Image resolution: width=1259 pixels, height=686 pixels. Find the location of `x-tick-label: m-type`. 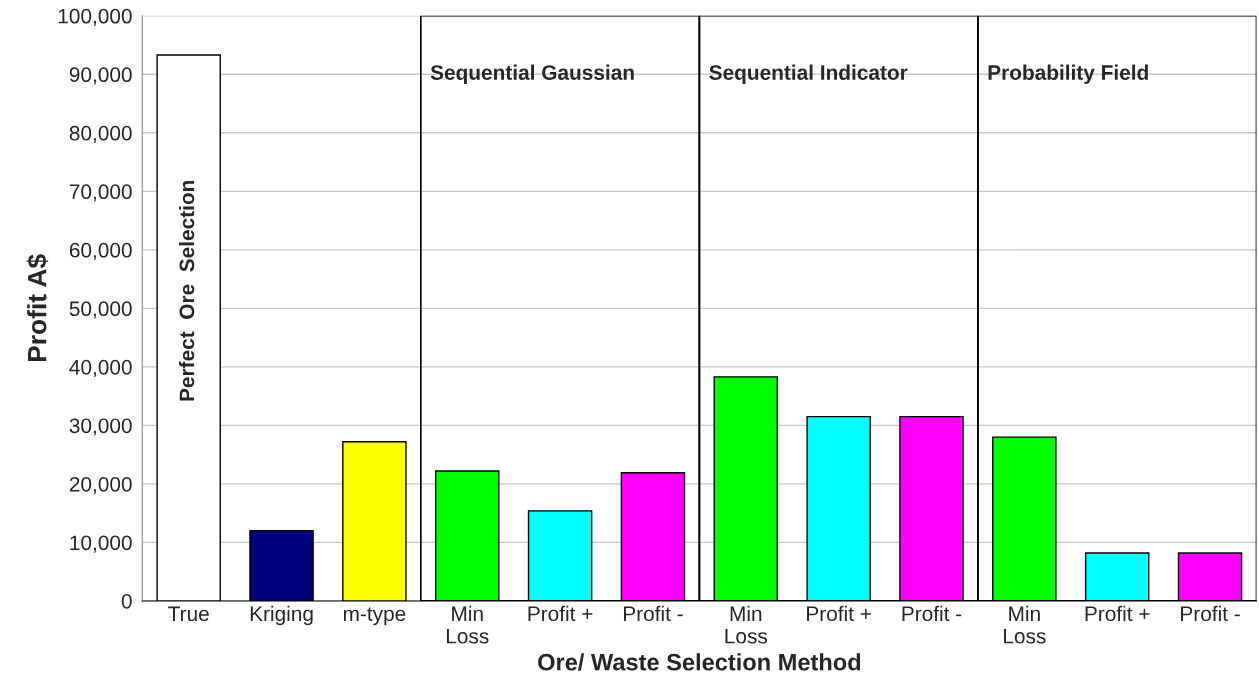

x-tick-label: m-type is located at coordinates (374, 616).